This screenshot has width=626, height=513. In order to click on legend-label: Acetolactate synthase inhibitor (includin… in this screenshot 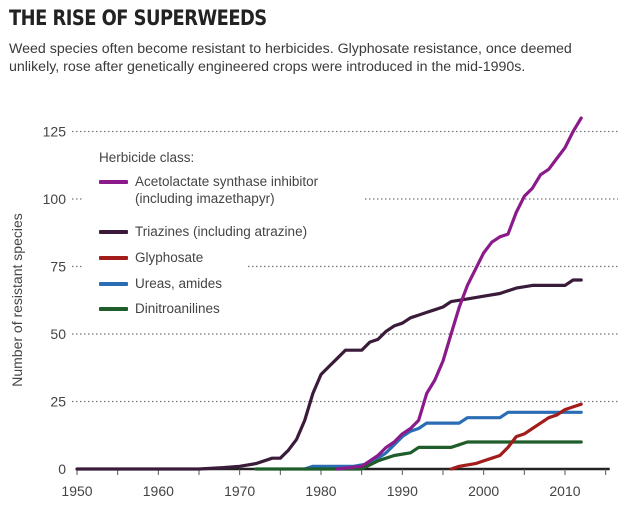, I will do `click(227, 190)`.